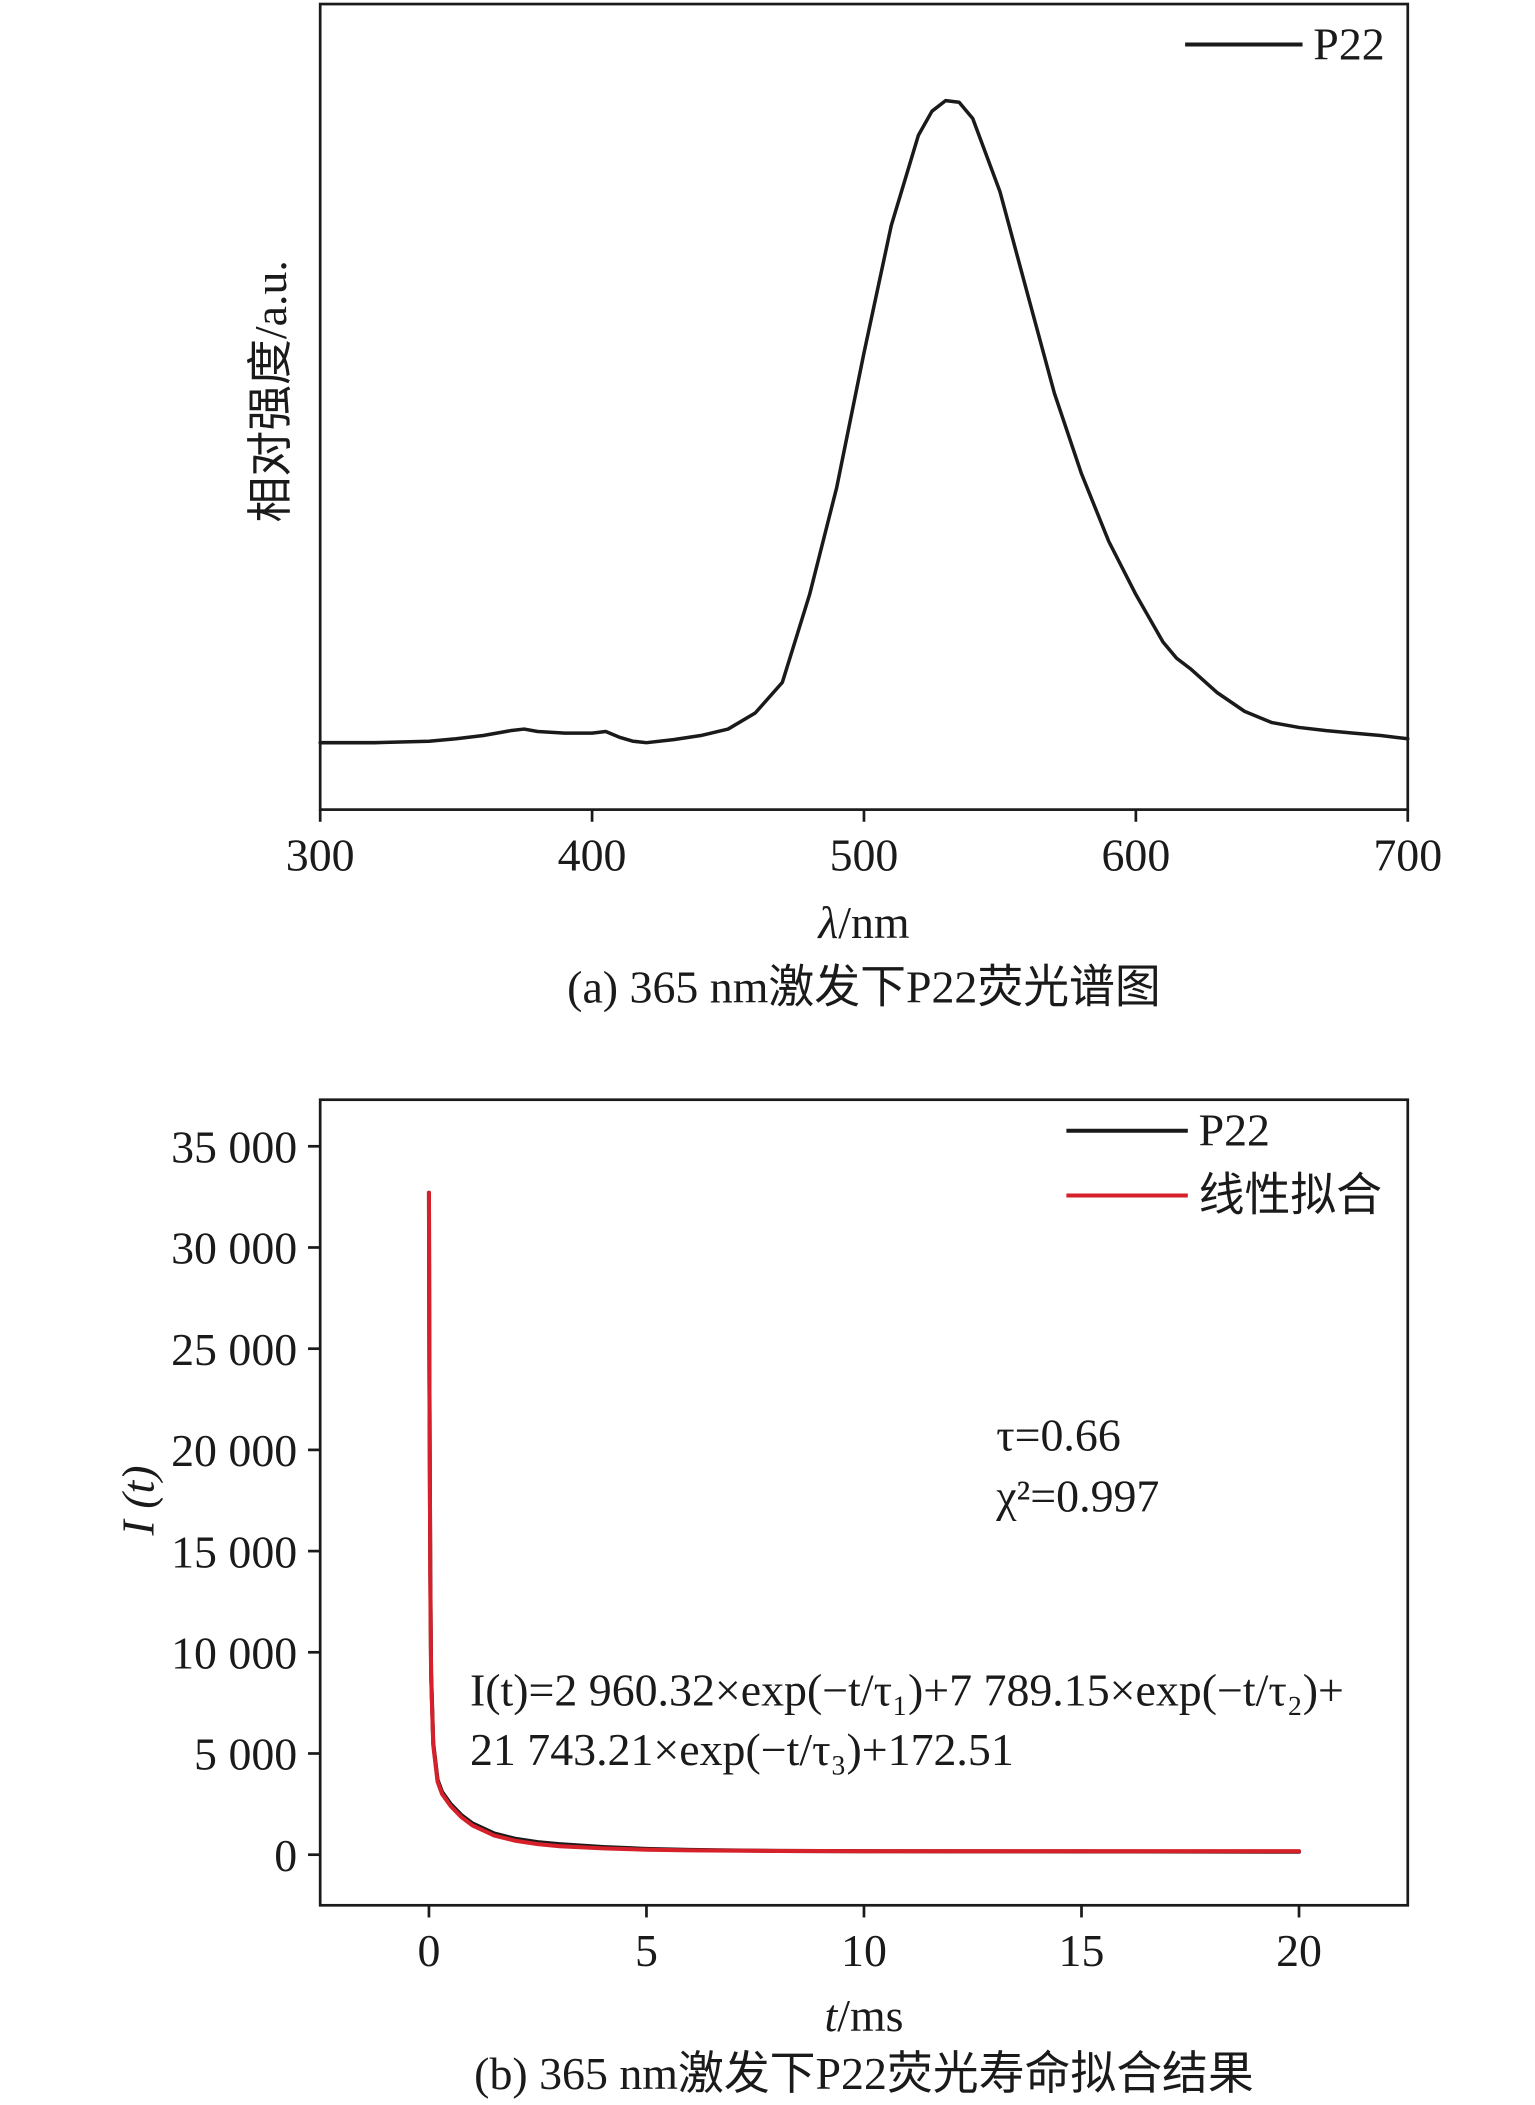 This screenshot has width=1535, height=2105. I want to click on y-axis-label: 相对强度/a.u., so click(270, 391).